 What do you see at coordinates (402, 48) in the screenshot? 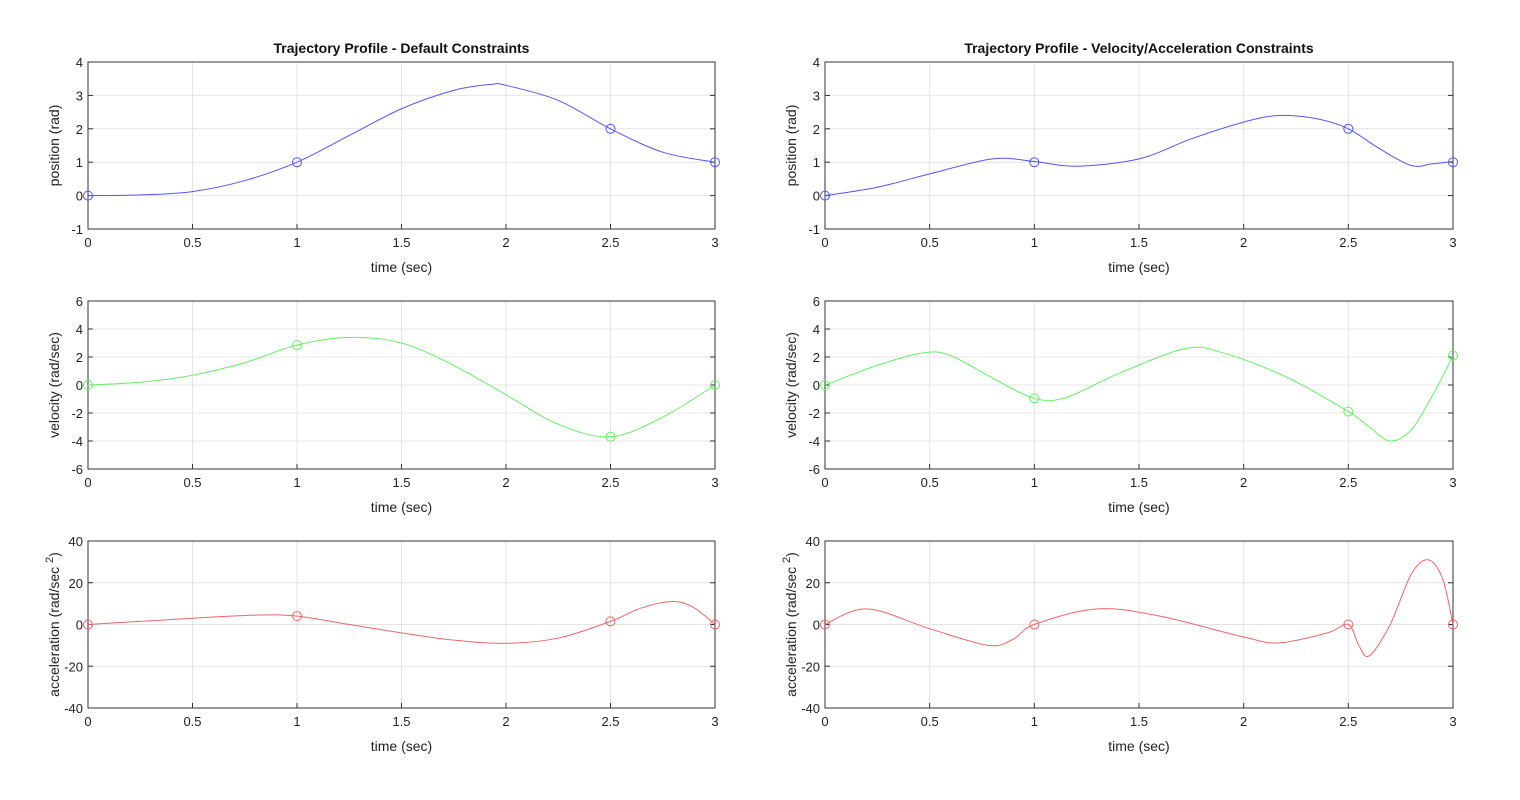
I see `subplot-title: Trajectory Profile - Default Constraints` at bounding box center [402, 48].